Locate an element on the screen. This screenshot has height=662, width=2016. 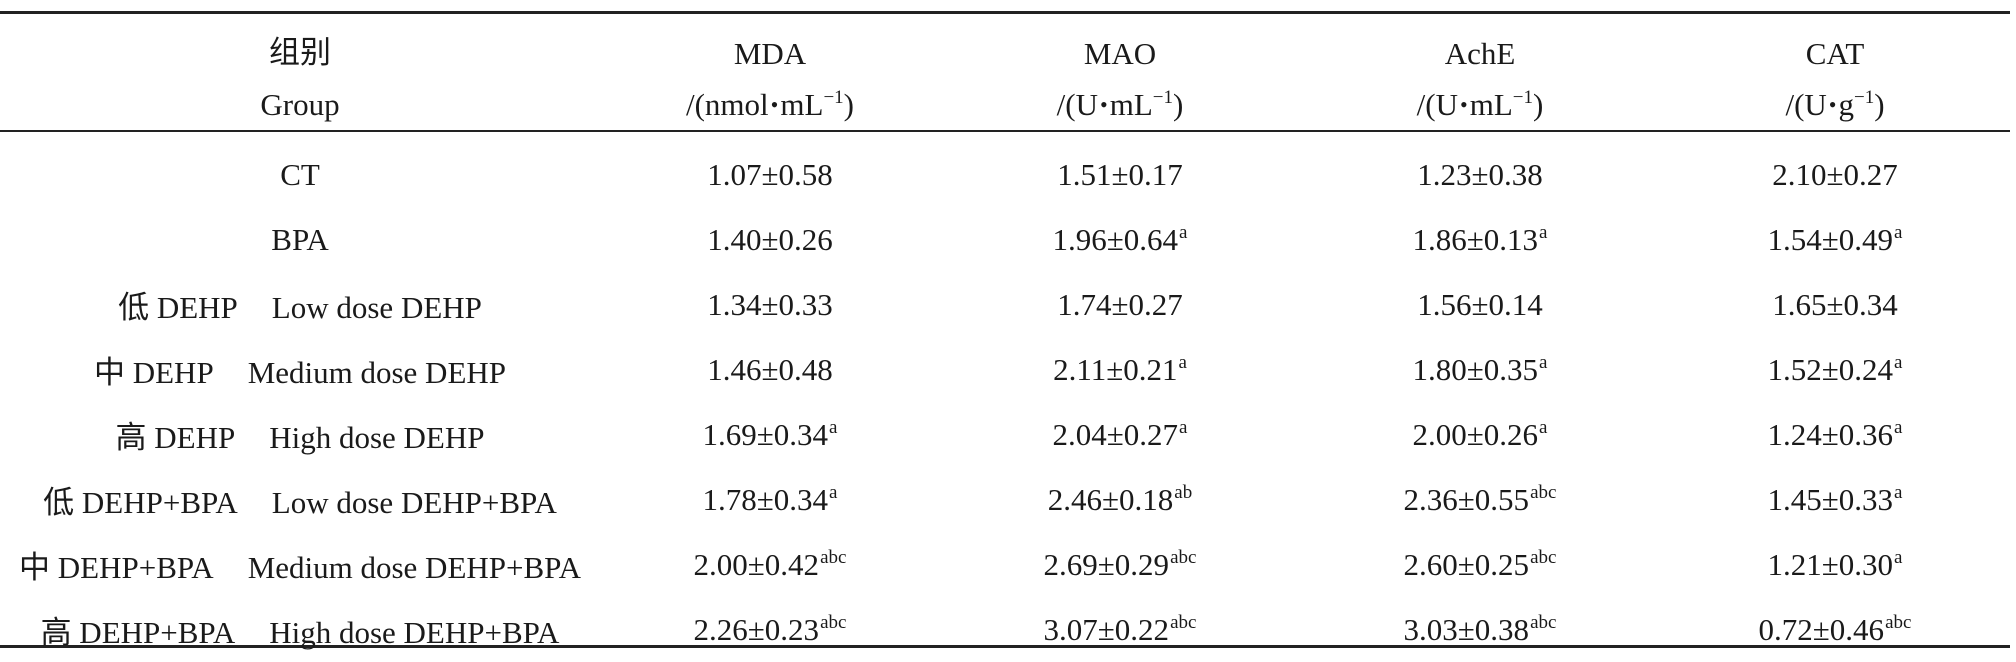
value-cell-mda: 1.46±0.48 is located at coordinates (770, 369).